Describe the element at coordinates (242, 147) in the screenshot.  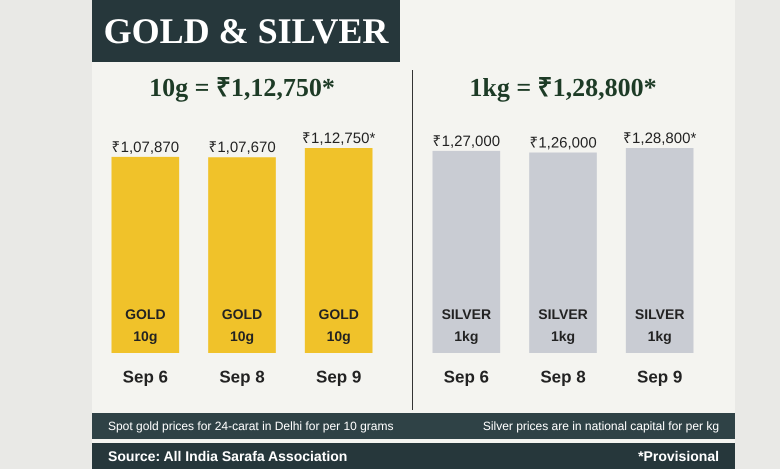
I see `data-label: ₹1,07,670` at that location.